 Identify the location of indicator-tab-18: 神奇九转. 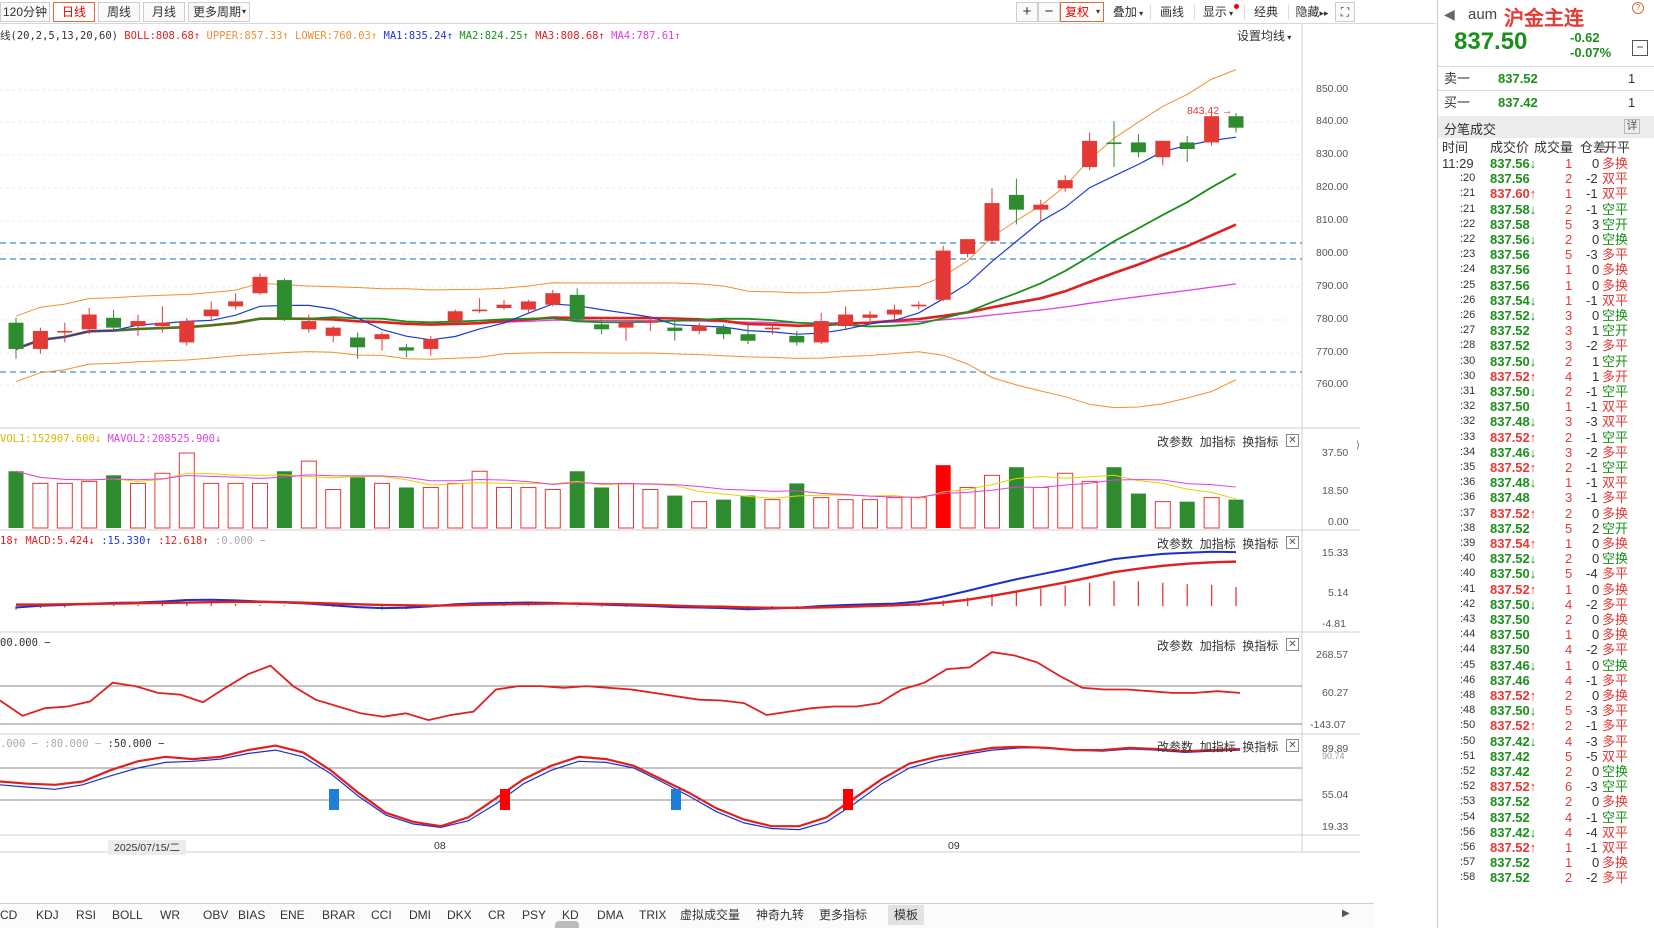
(780, 915).